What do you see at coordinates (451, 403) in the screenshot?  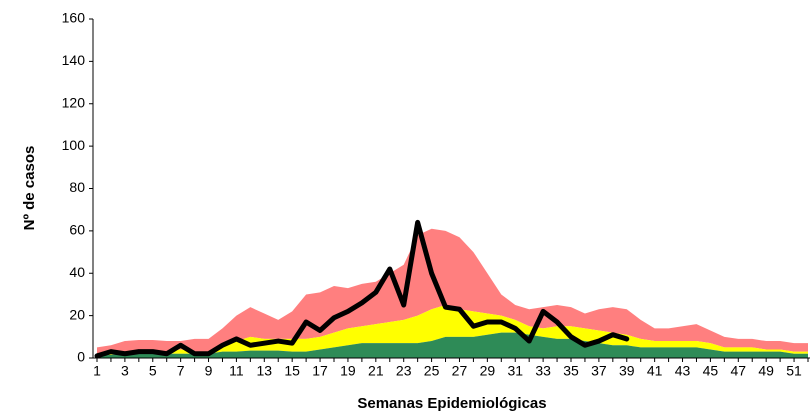 I see `x-axis-label: Semanas Epidemiológicas` at bounding box center [451, 403].